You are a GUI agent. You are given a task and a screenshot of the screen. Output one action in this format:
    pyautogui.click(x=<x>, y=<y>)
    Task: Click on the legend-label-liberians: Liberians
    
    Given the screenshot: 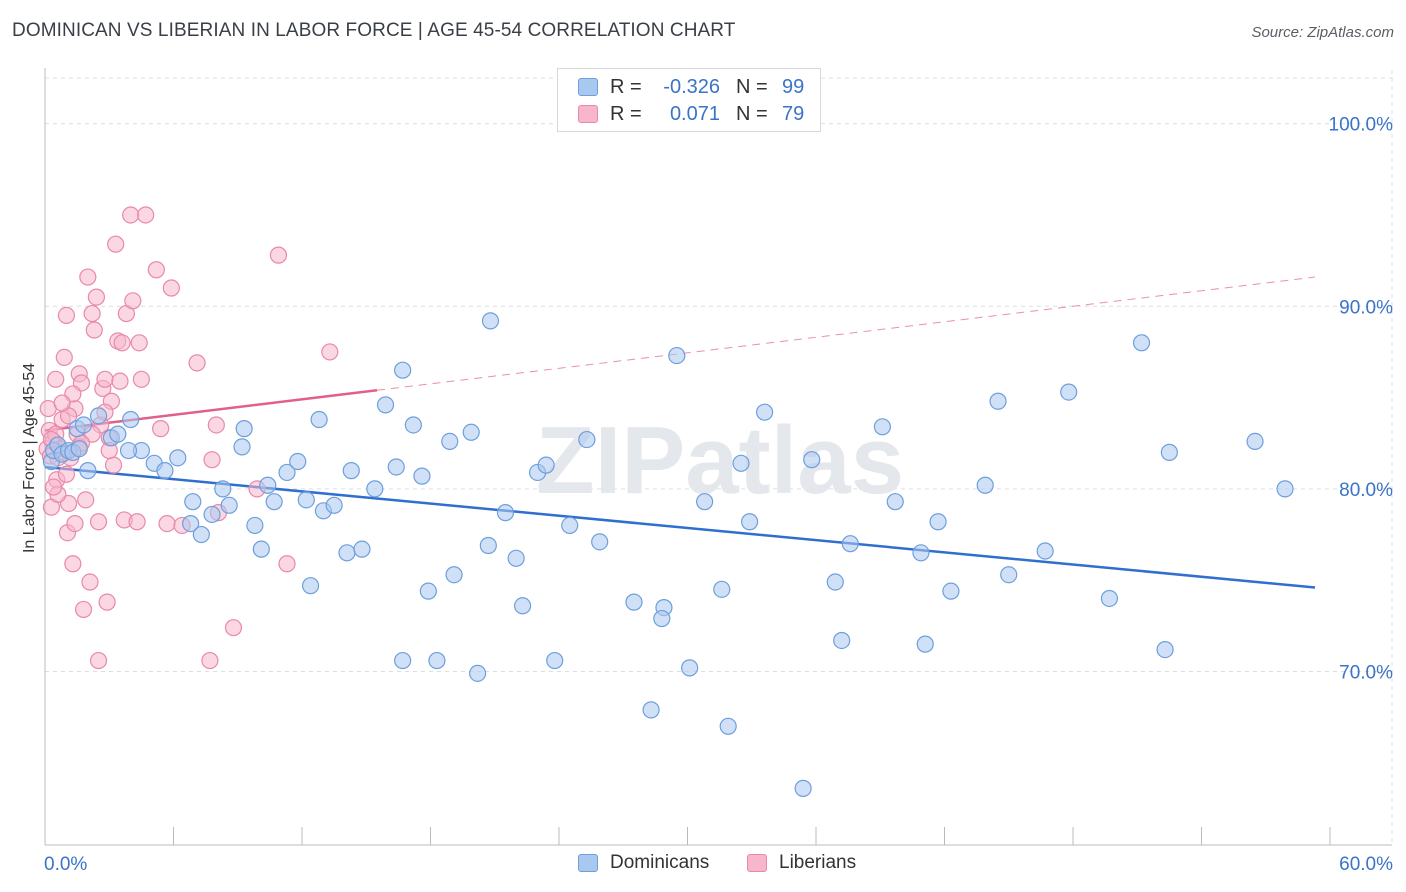 What is the action you would take?
    pyautogui.click(x=818, y=862)
    